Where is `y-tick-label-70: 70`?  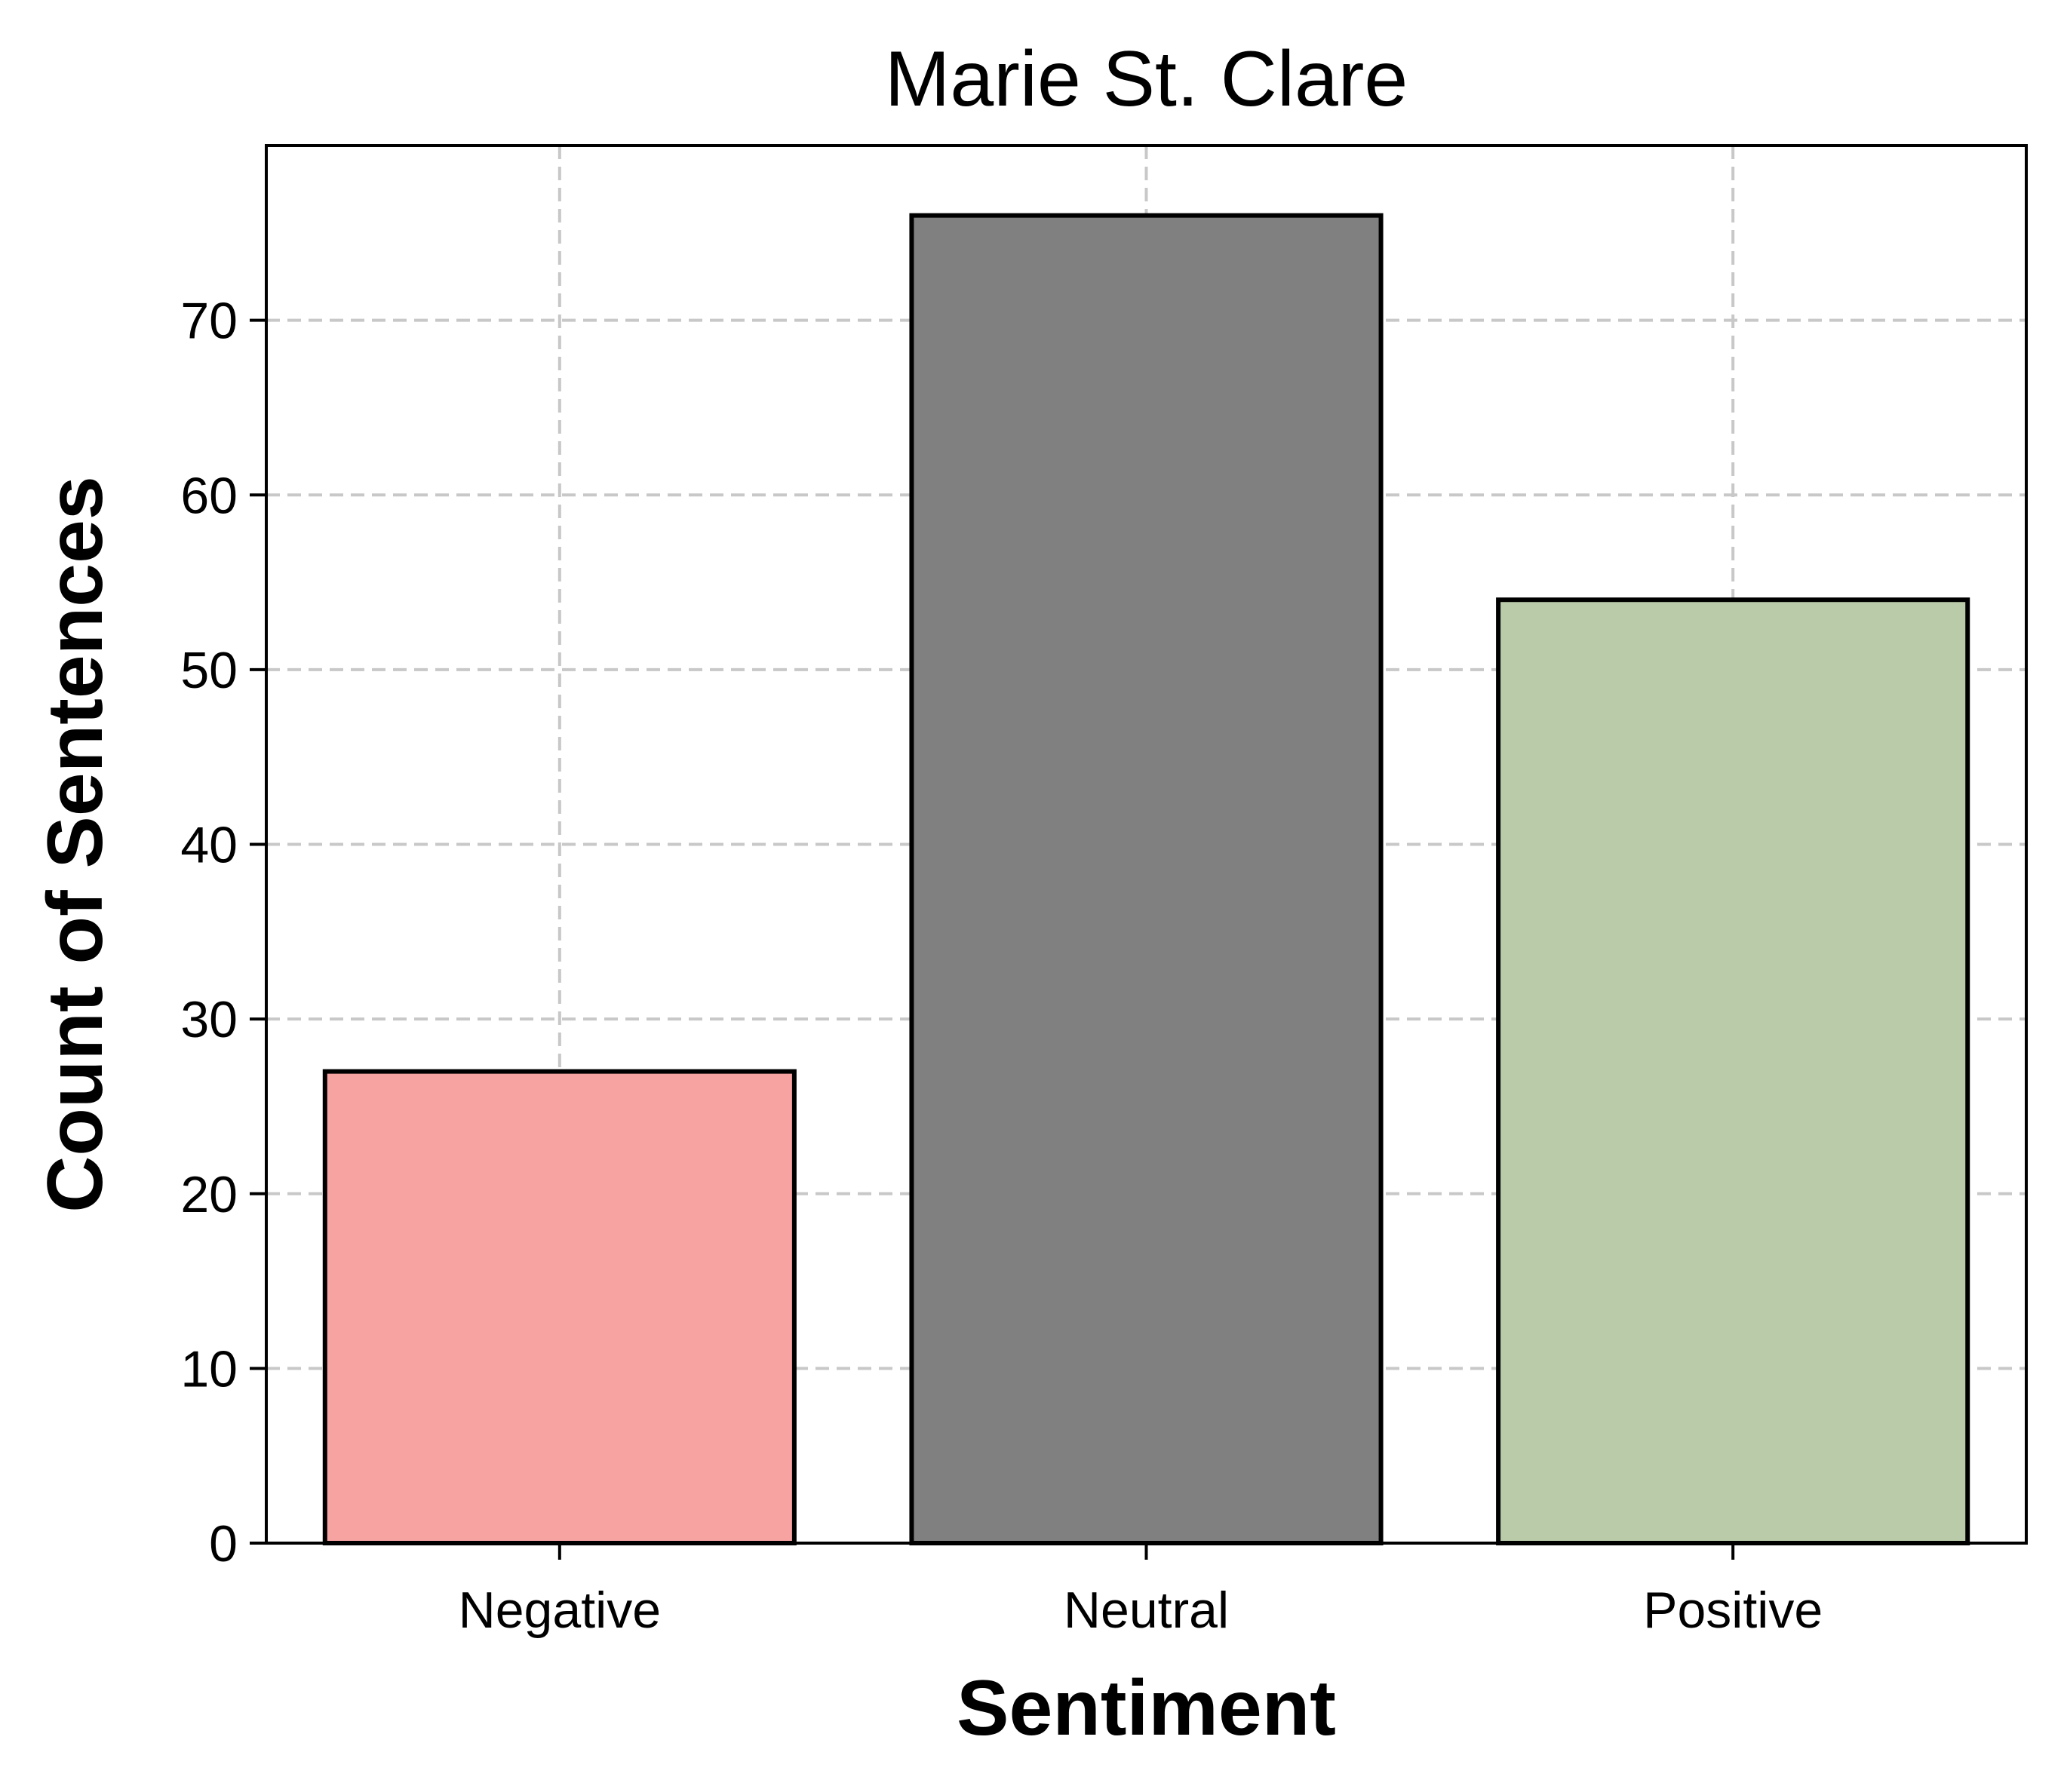 y-tick-label-70: 70 is located at coordinates (209, 322).